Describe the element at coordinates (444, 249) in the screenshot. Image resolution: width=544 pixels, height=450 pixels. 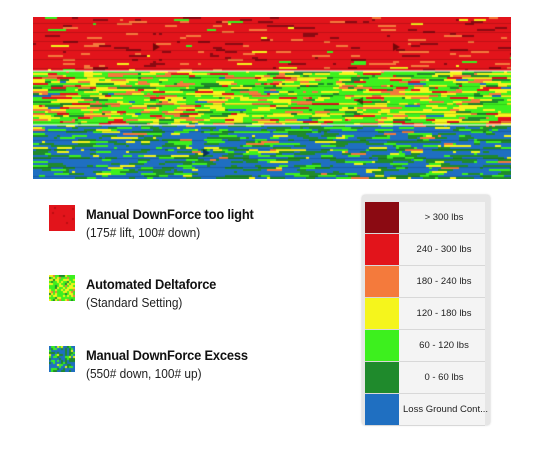
I see `scale-label: 240 - 300 lbs` at that location.